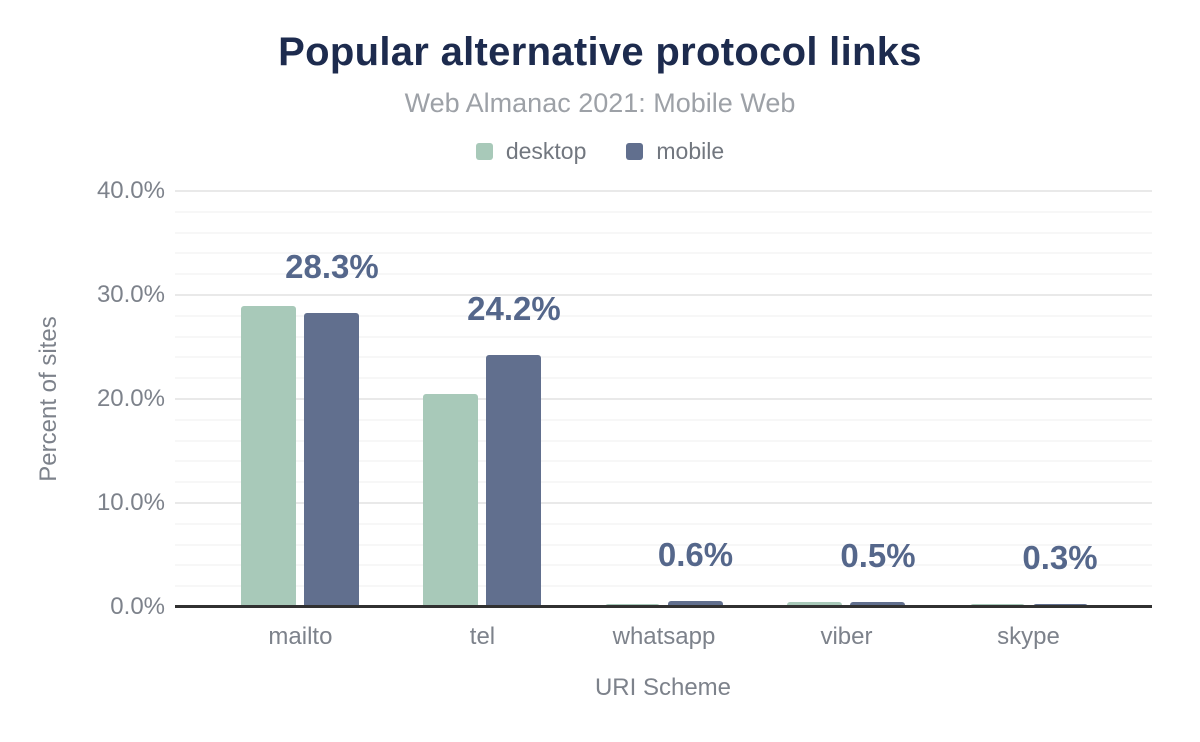 The image size is (1200, 742). I want to click on x-tick-label-mailto: mailto, so click(300, 636).